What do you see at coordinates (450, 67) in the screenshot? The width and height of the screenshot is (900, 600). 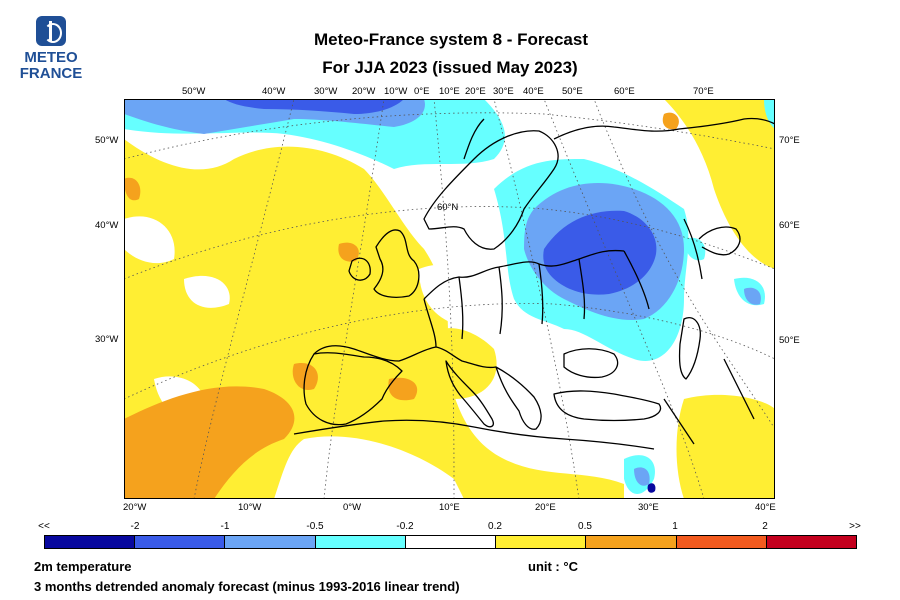 I see `title-line2: For JJA 2023 (issued May 2023)` at bounding box center [450, 67].